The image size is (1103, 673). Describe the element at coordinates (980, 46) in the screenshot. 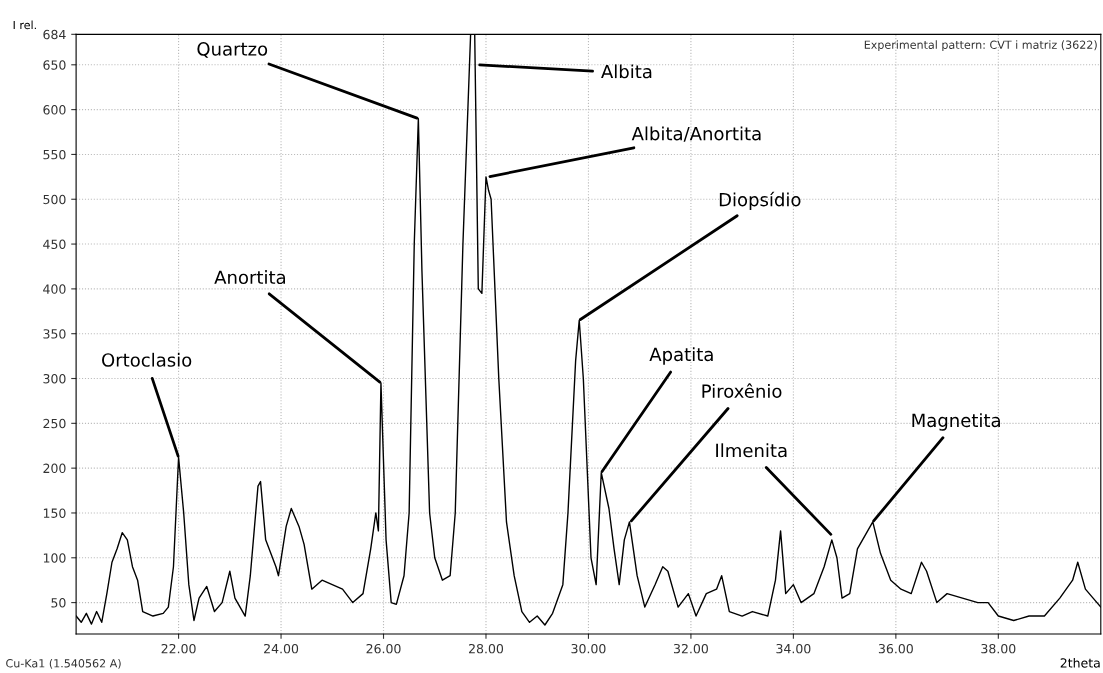

I see `annotation: Experimental pattern: CVT i matriz (3622)` at that location.